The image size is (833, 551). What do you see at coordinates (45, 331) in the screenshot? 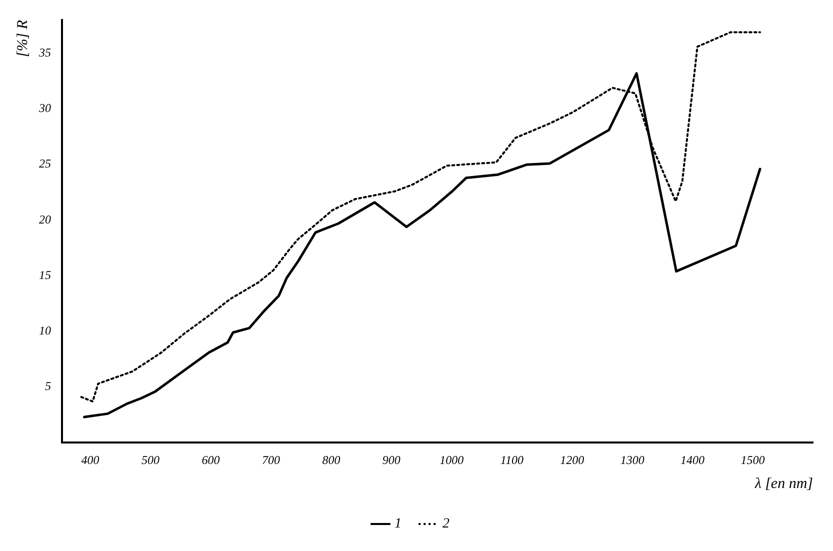
I see `y-tick-label: 10` at bounding box center [45, 331].